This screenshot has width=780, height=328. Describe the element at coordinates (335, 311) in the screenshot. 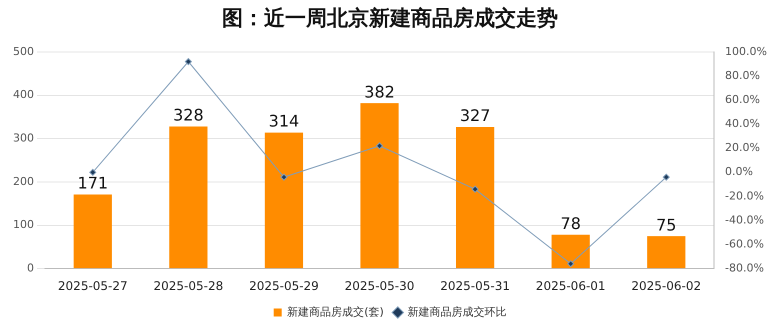

I see `legend-label: 新建商品房成交(套)` at that location.